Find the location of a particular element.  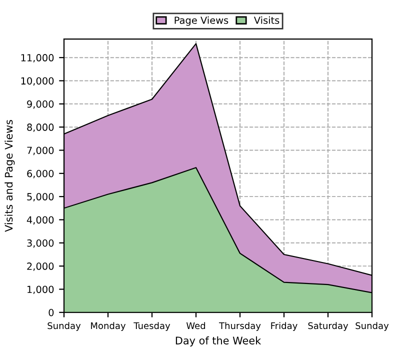

y-axis-title: Visits and Page Views is located at coordinates (9, 176).